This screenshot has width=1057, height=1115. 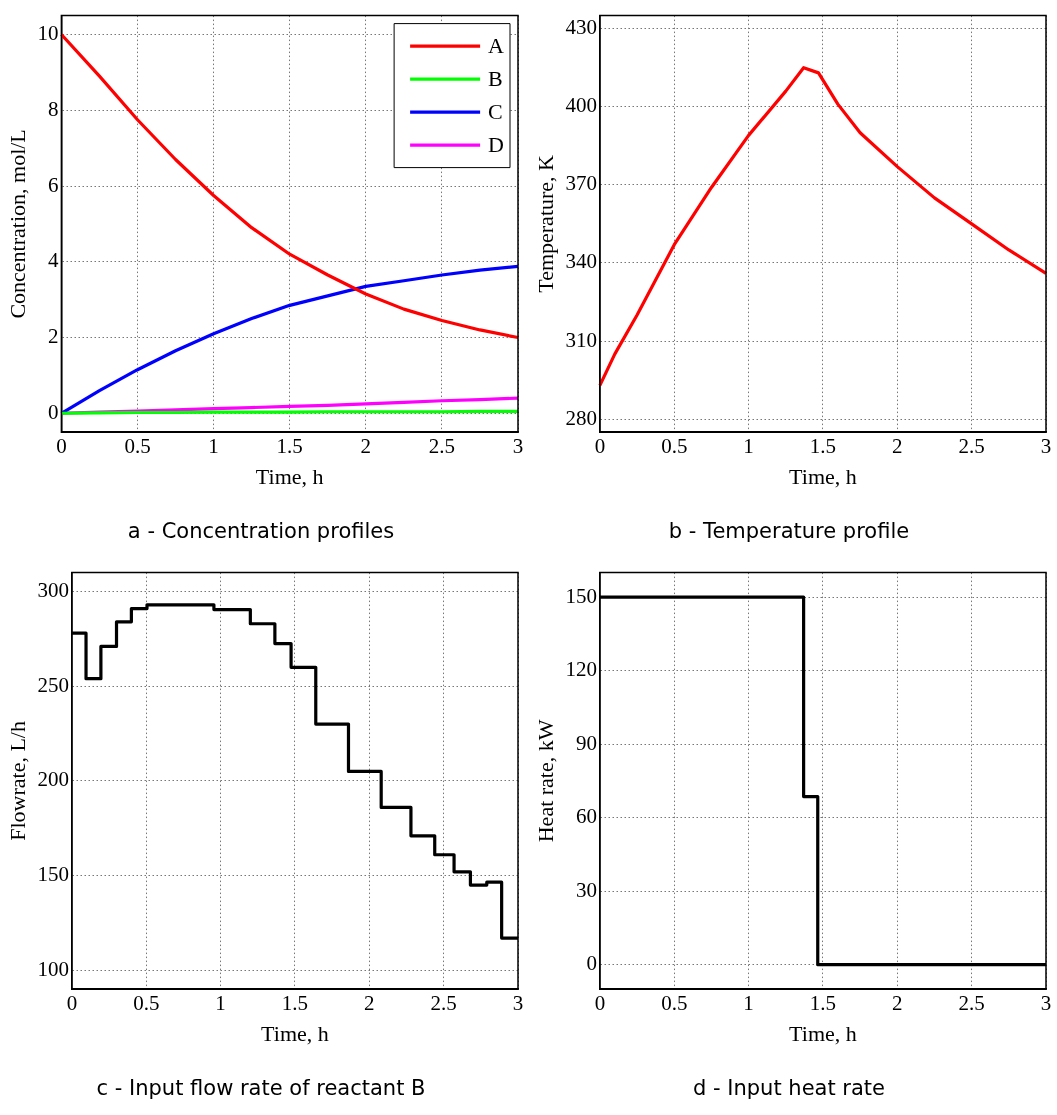 What do you see at coordinates (495, 78) in the screenshot?
I see `legend-label: B` at bounding box center [495, 78].